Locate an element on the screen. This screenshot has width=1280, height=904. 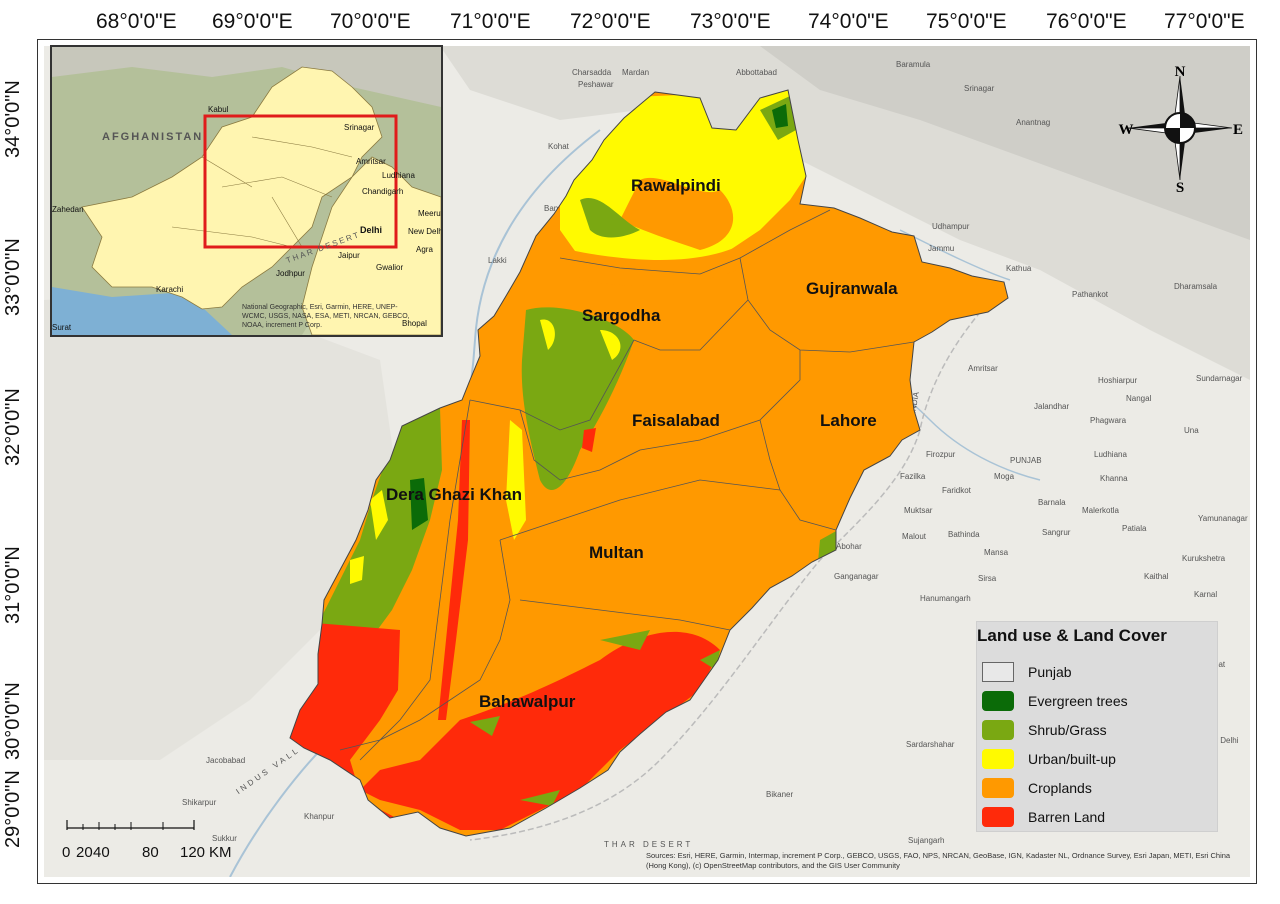
inset-place-label: Gwalior is located at coordinates (390, 267).